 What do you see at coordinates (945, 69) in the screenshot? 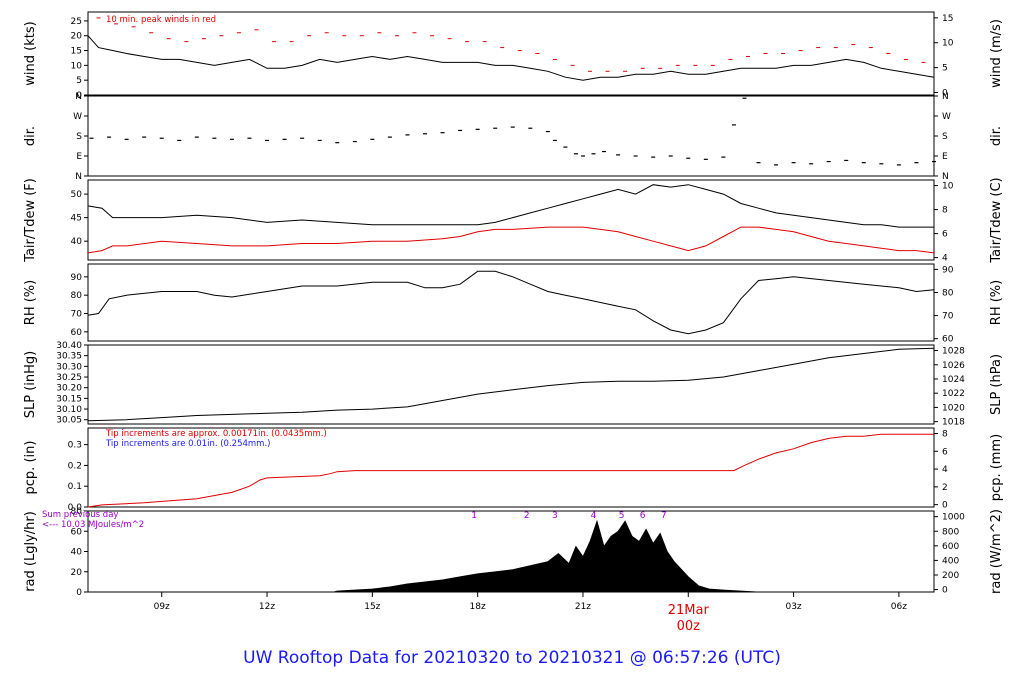
I see `wind-ytick-right-label: 5` at bounding box center [945, 69].